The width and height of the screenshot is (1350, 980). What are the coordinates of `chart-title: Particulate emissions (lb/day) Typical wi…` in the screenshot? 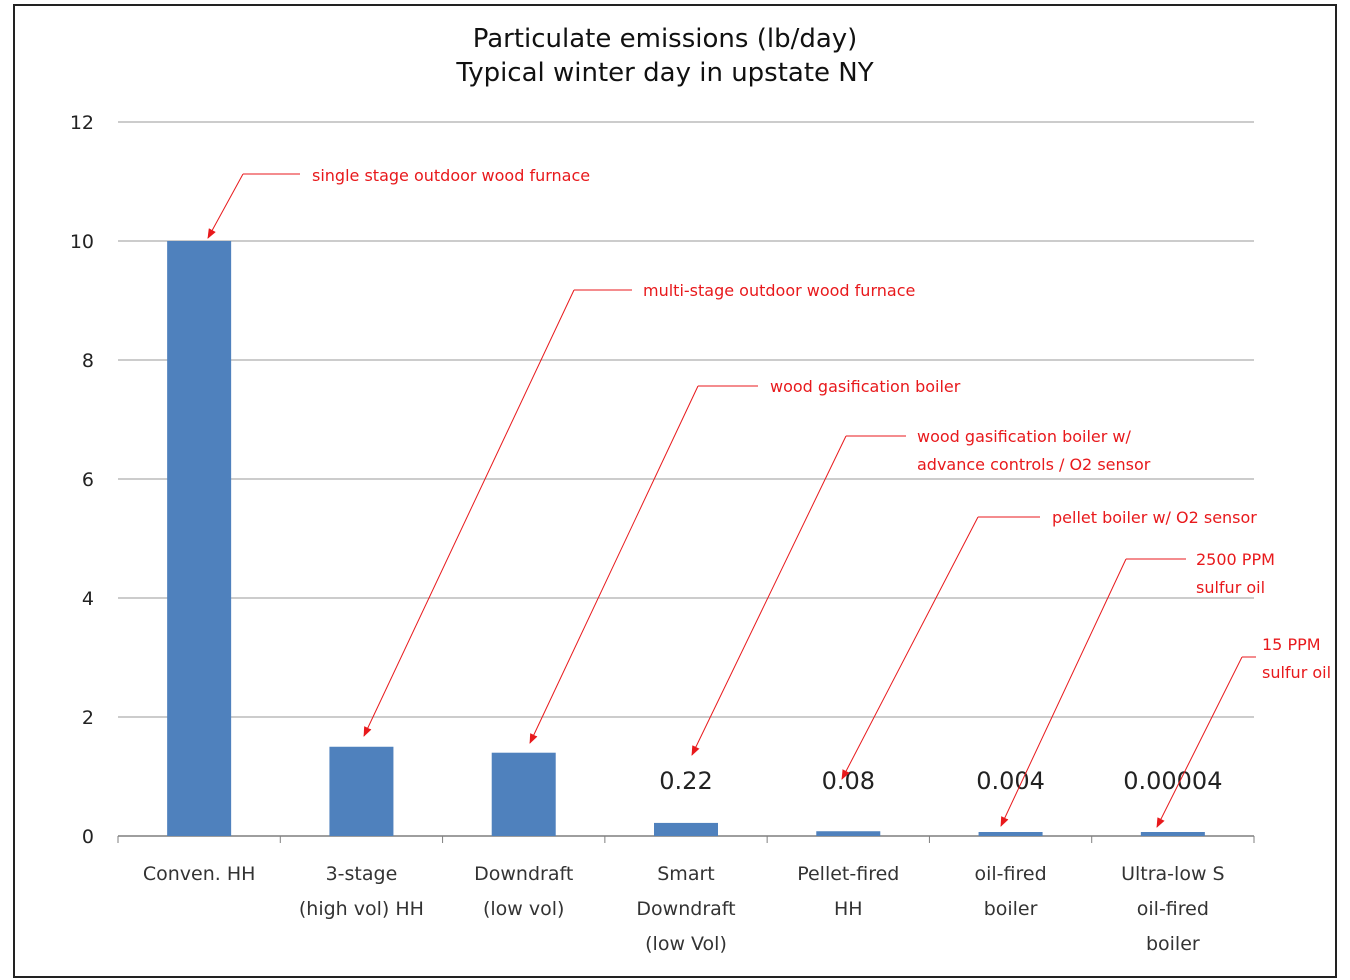 It's located at (664, 56).